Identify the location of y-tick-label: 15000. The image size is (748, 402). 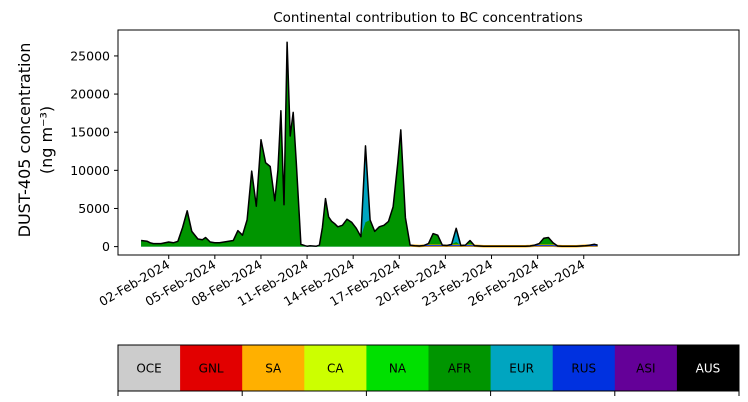
(90, 132).